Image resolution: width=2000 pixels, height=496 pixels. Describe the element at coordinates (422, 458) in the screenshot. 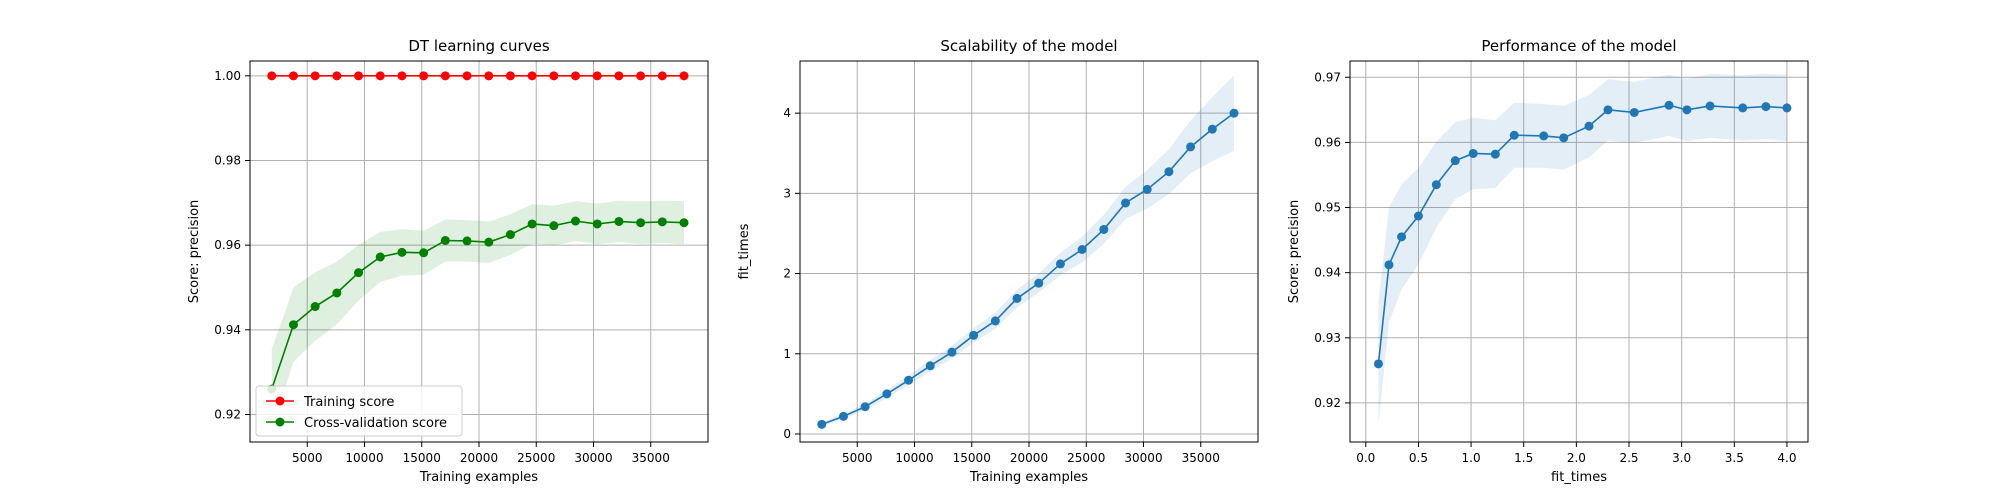

I see `x-tick-label: 15000` at that location.